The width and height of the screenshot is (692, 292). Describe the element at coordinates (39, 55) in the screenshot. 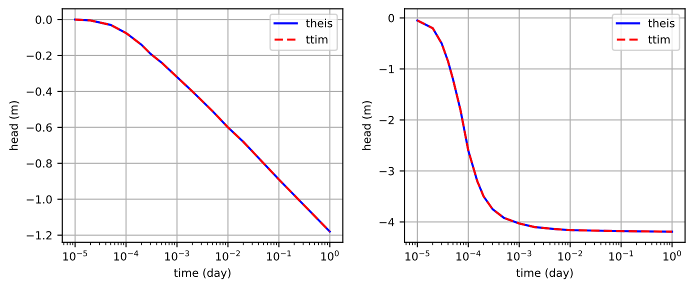

I see `y-tick-label: −0.2` at that location.